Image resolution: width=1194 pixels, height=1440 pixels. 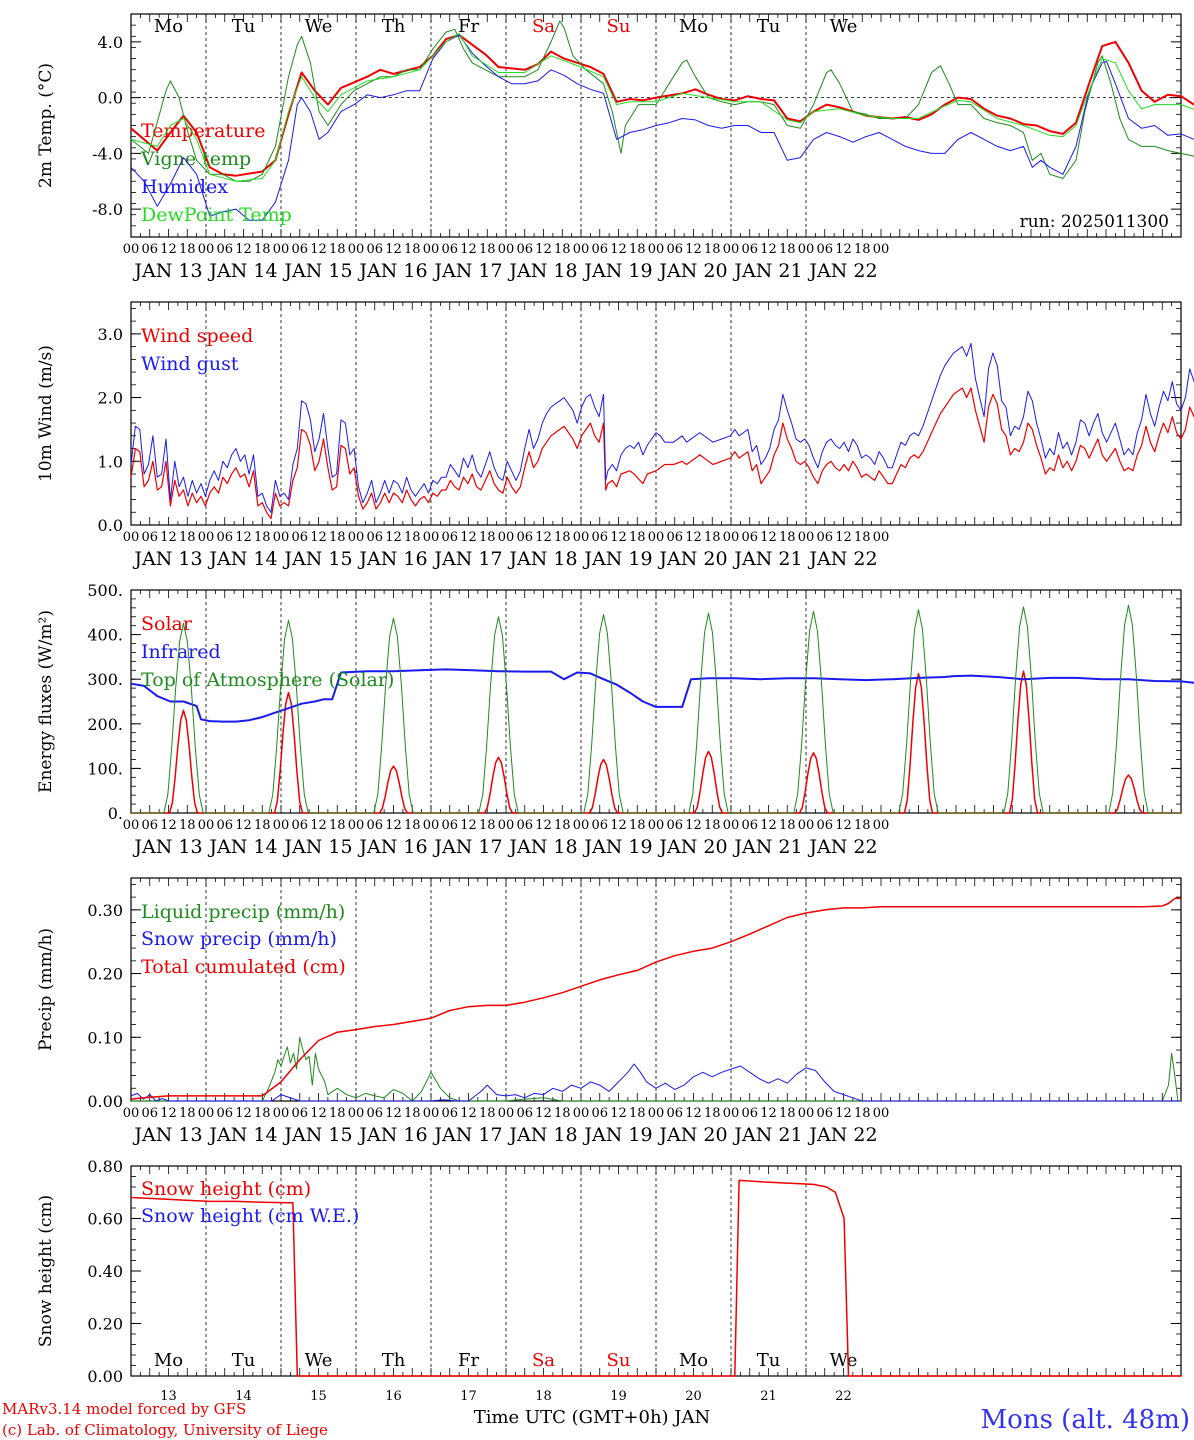 I want to click on legend-entry: Wind gust, so click(x=190, y=364).